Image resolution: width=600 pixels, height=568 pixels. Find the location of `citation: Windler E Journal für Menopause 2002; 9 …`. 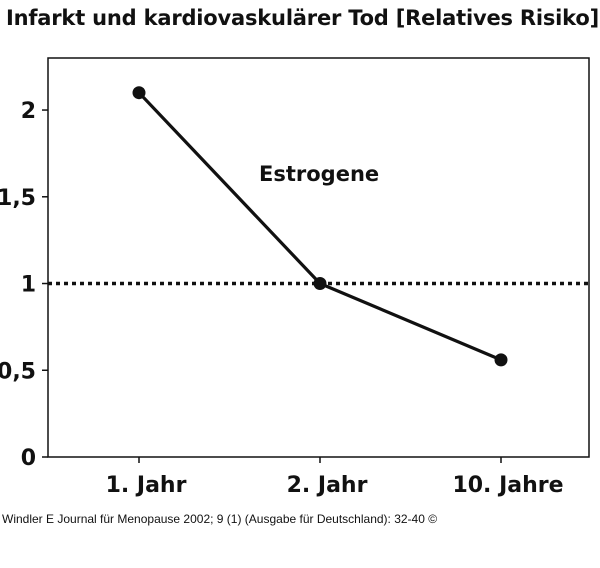

citation: Windler E Journal für Menopause 2002; 9 … is located at coordinates (220, 519).